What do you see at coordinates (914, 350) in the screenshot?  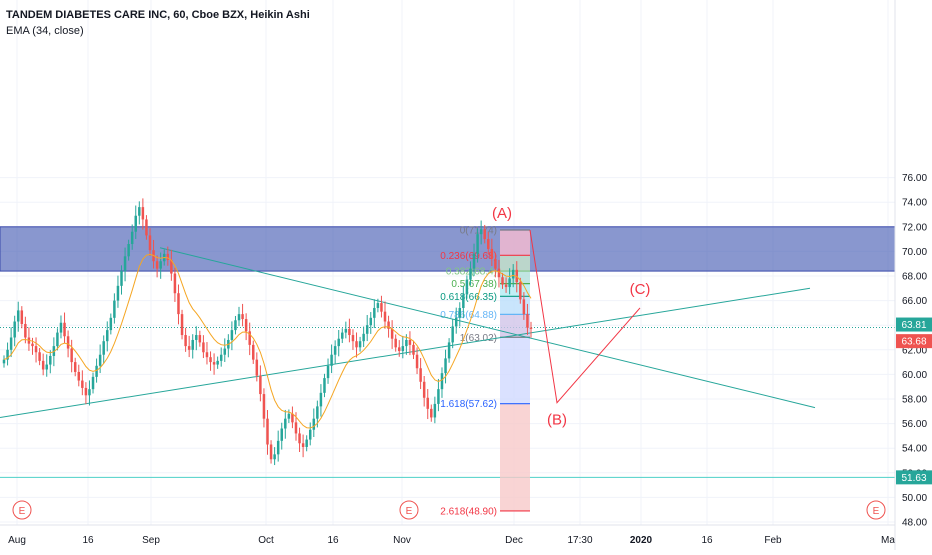 I see `y-tick-label: 62.00` at bounding box center [914, 350].